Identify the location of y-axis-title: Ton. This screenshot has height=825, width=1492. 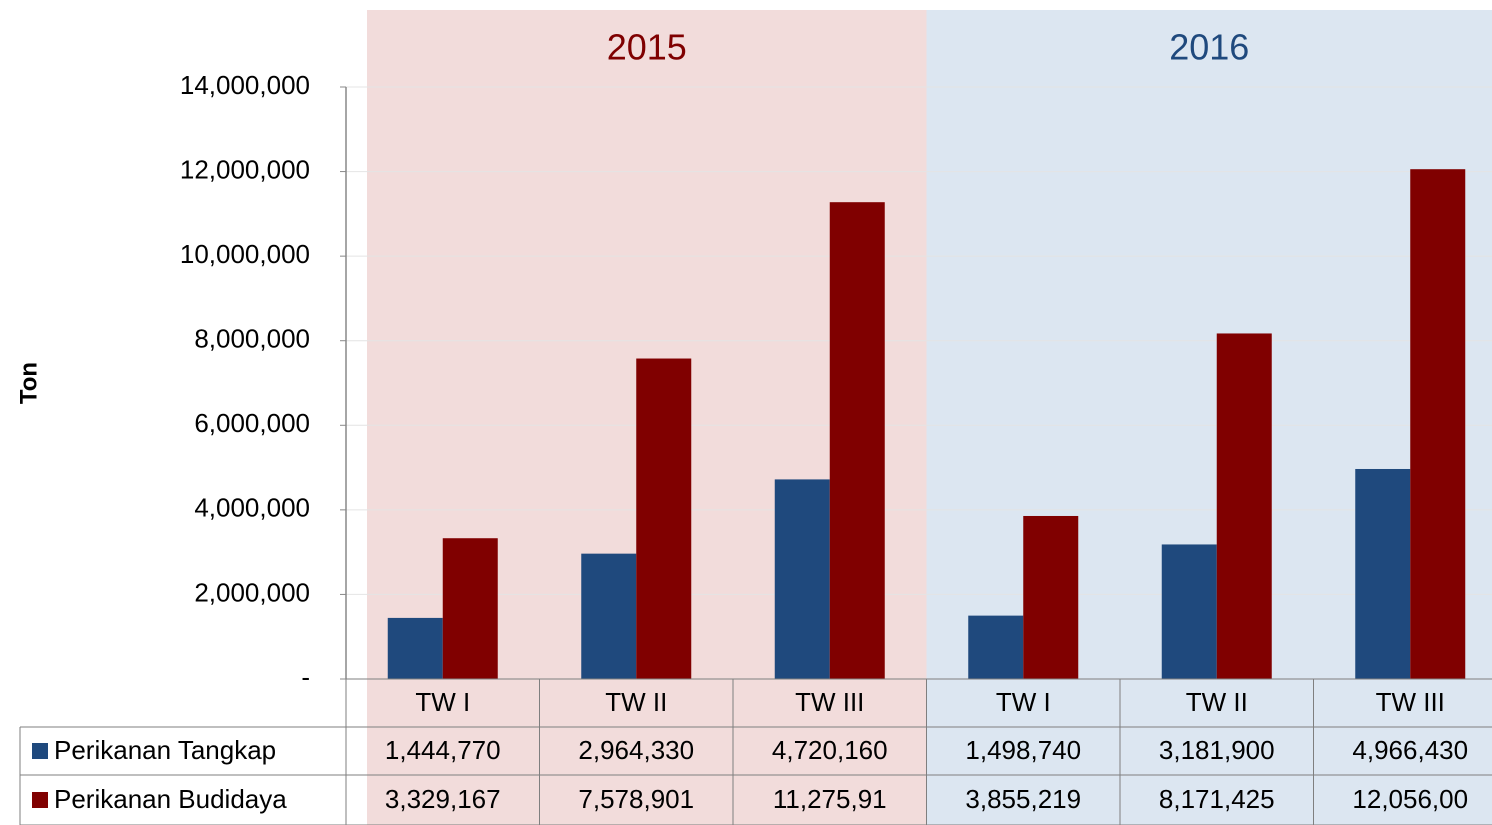
(28, 383).